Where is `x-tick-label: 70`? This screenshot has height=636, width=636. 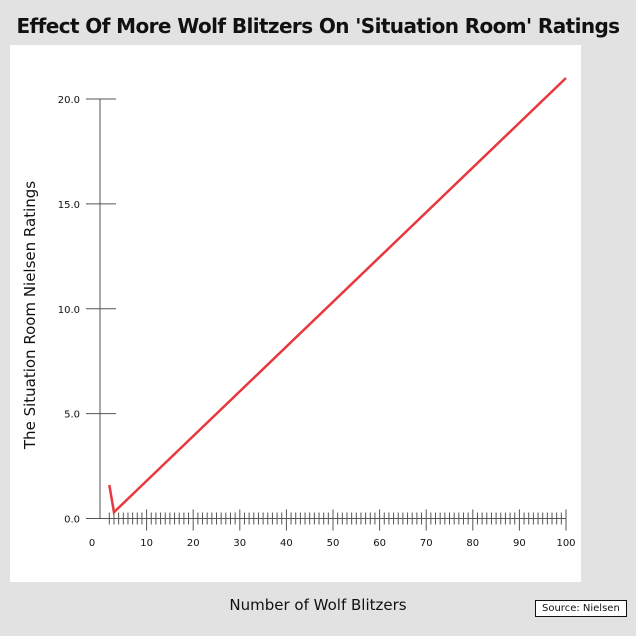 x-tick-label: 70 is located at coordinates (426, 543).